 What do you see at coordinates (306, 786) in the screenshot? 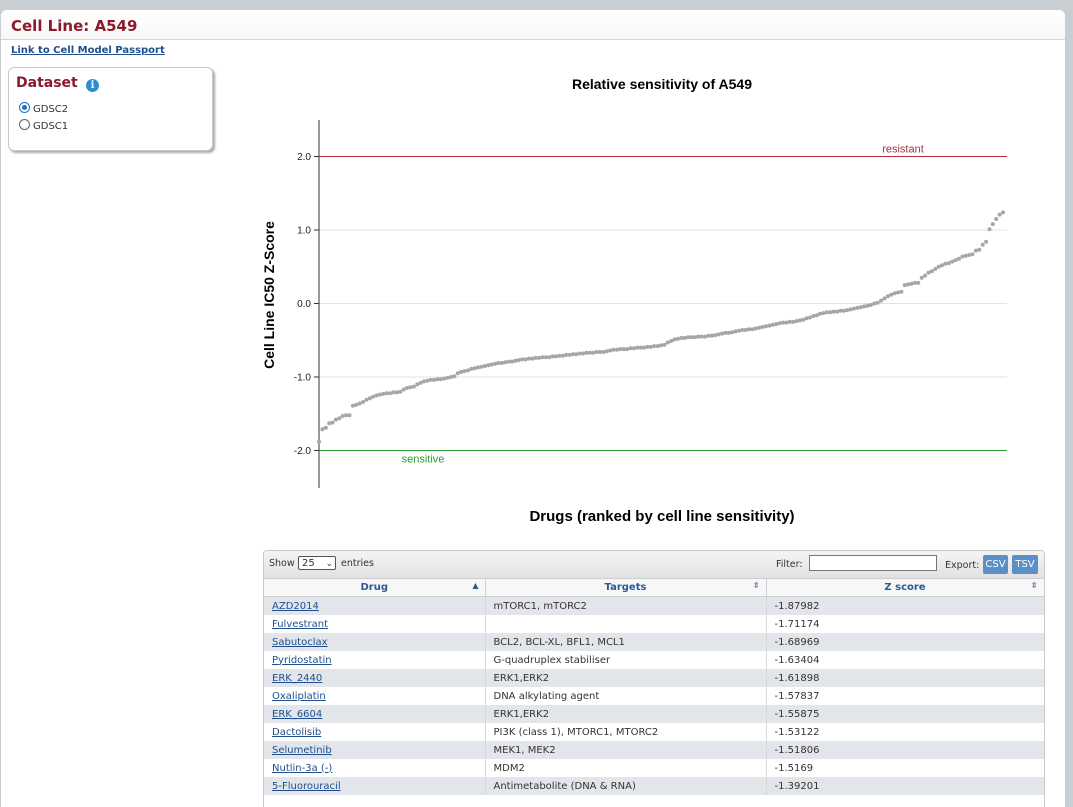
I see `drug-link: 5-Fluorouracil` at bounding box center [306, 786].